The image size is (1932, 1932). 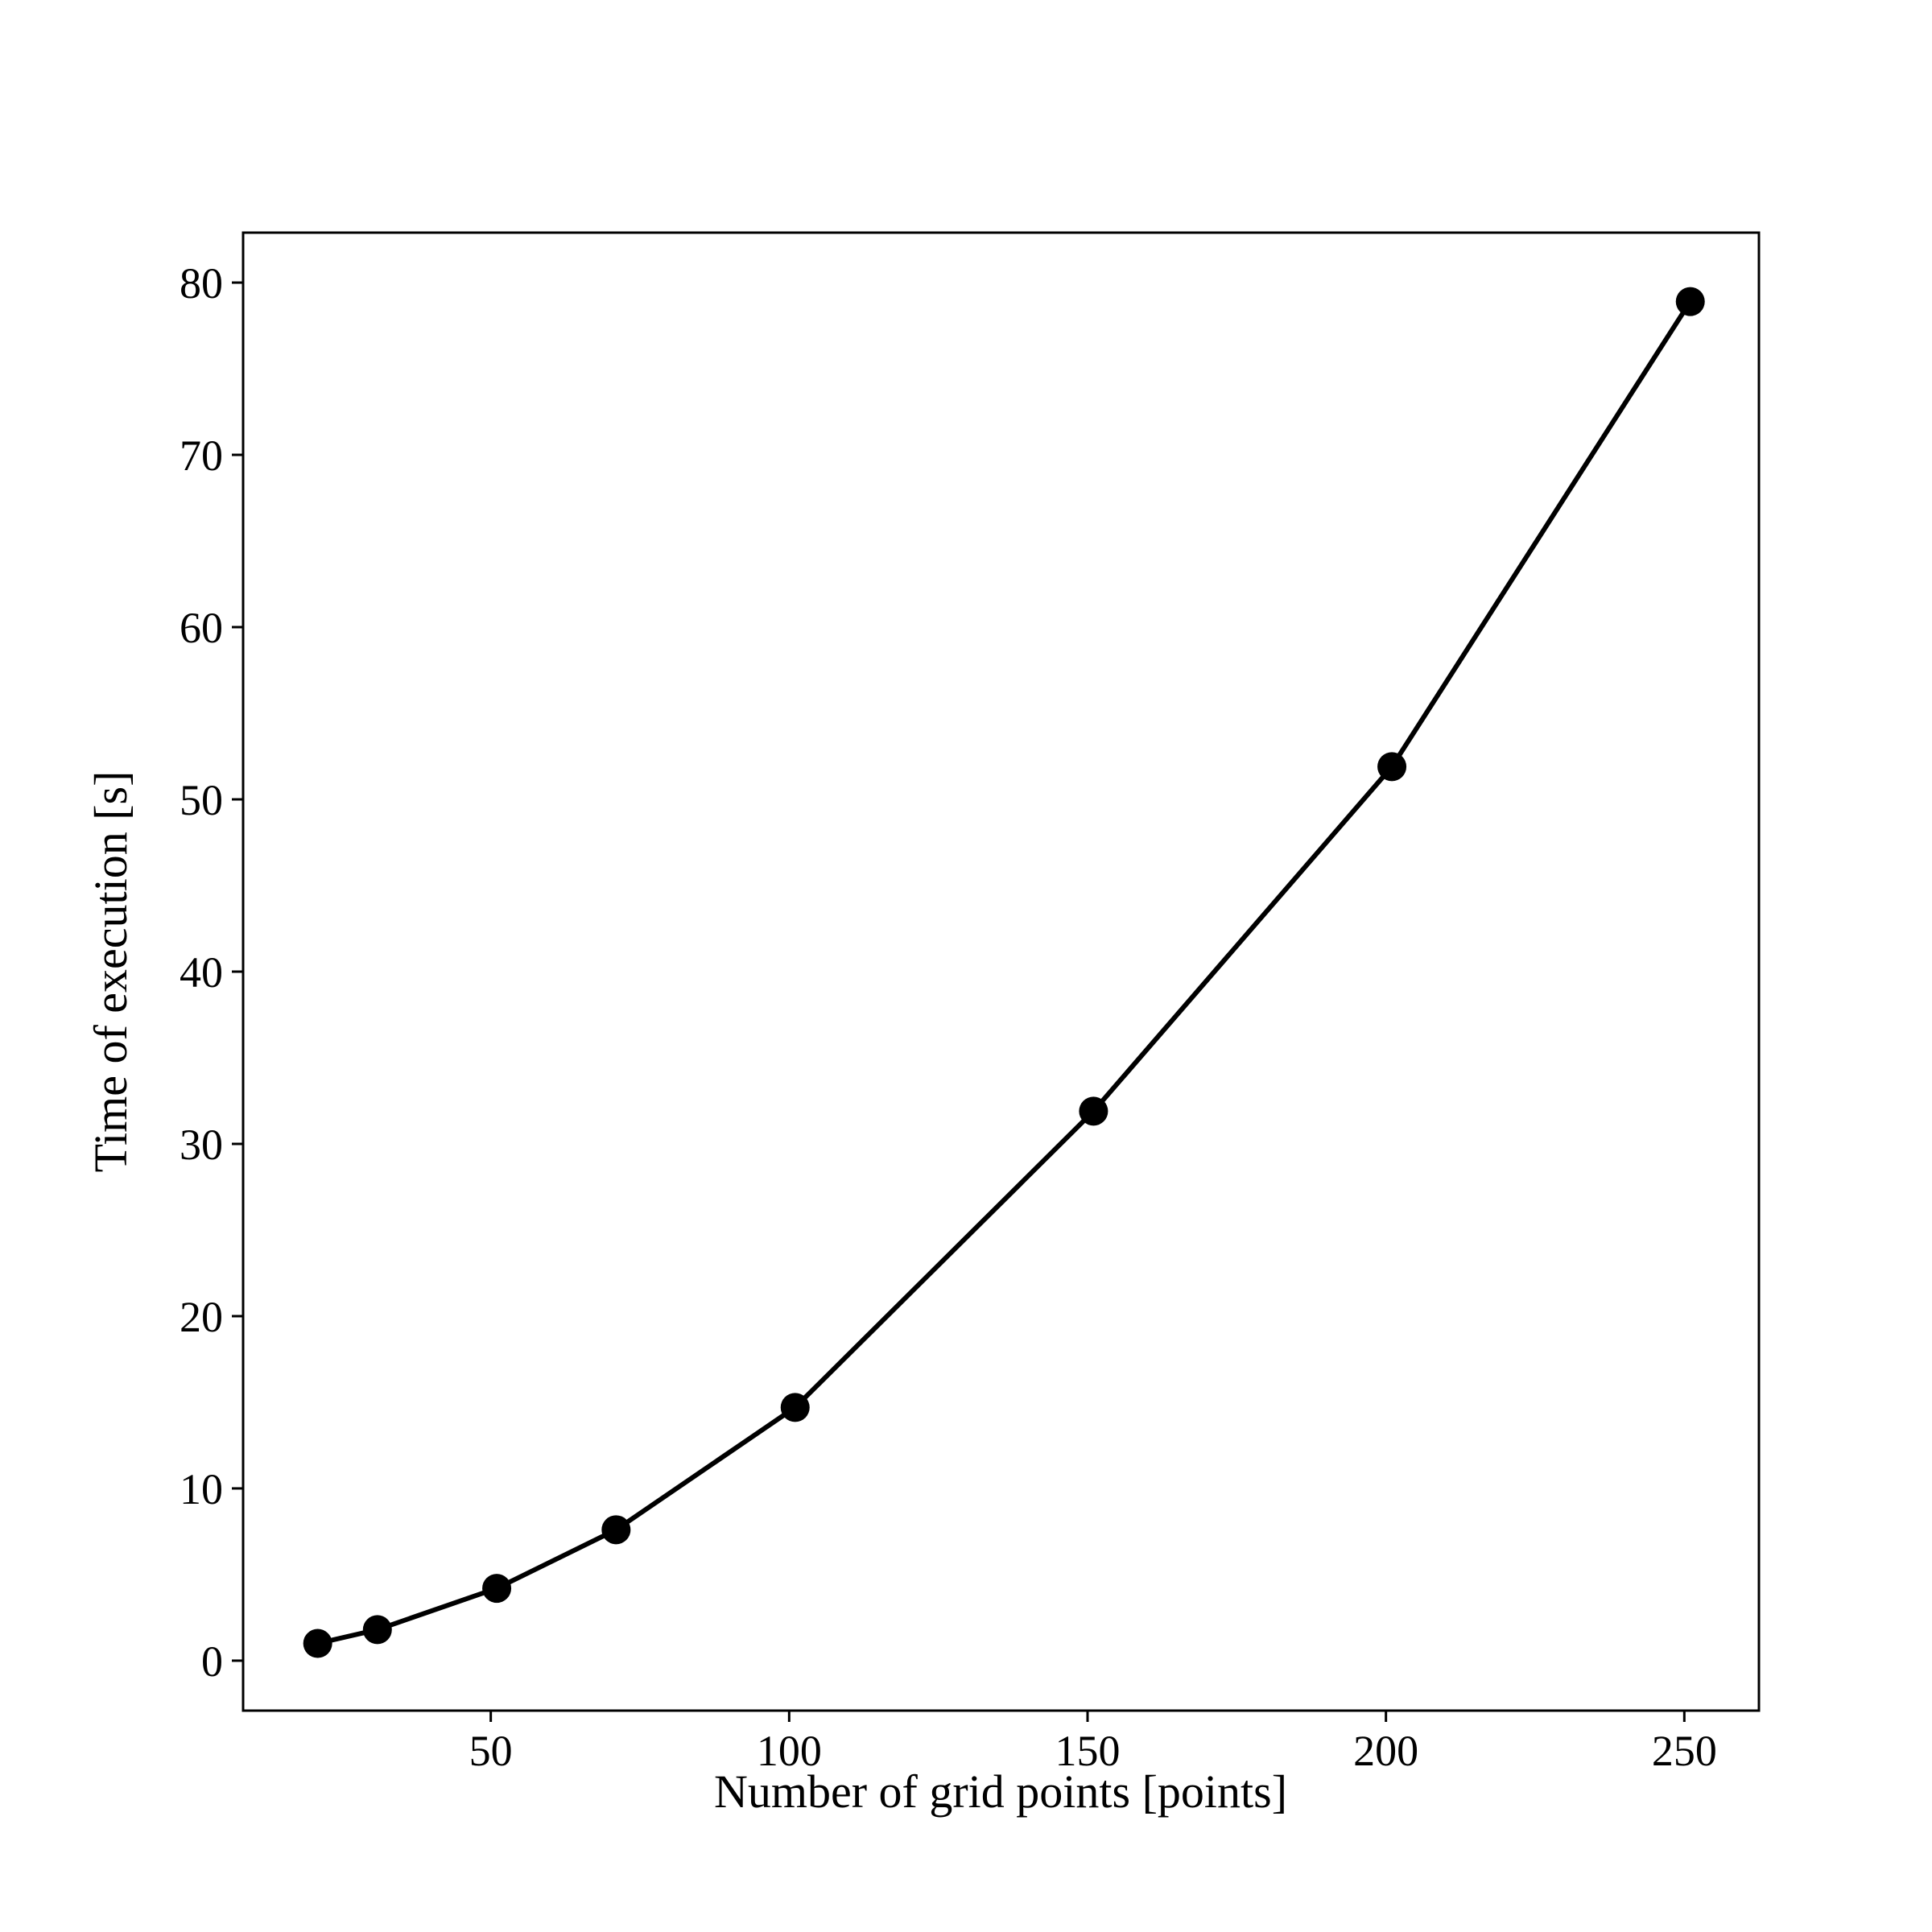 What do you see at coordinates (201, 972) in the screenshot?
I see `y-tick-label: 40` at bounding box center [201, 972].